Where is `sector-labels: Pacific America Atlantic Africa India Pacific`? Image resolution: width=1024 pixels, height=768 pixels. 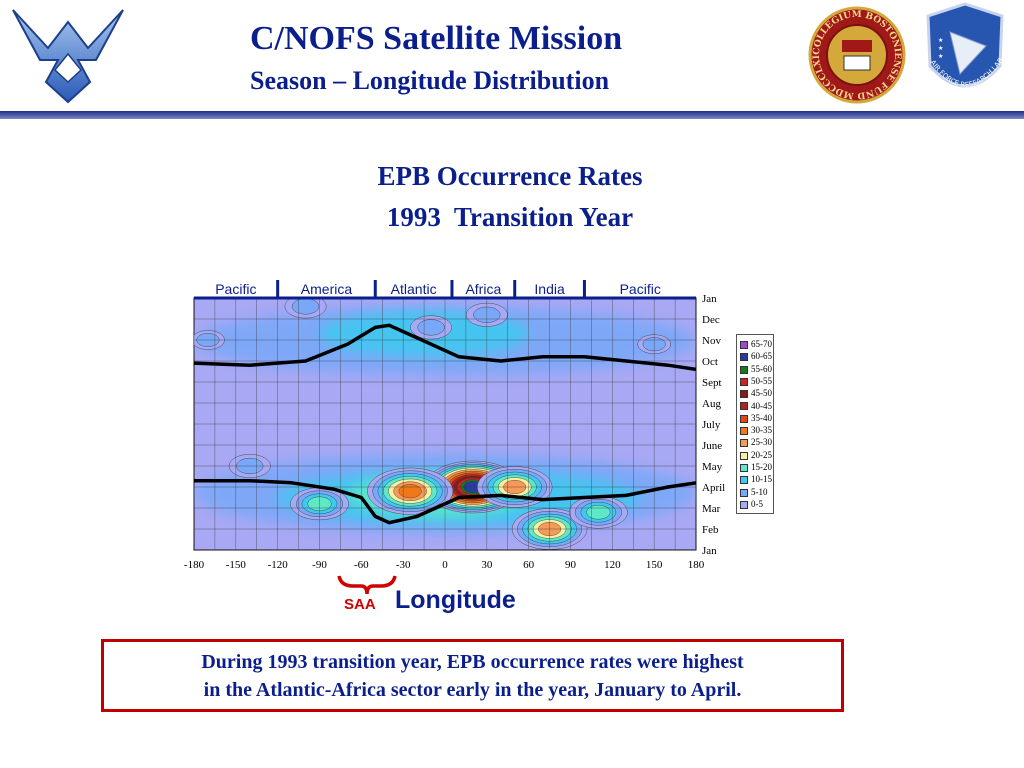
sector-labels: Pacific America Atlantic Africa India Pacific is located at coordinates (438, 288).